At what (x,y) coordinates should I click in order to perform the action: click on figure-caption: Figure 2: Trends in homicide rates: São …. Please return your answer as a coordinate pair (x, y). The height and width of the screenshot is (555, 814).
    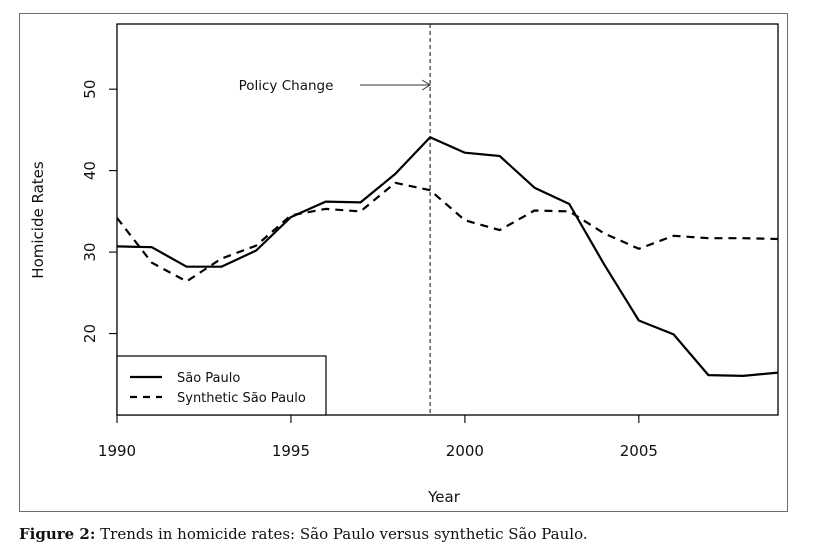
    Looking at the image, I should click on (303, 534).